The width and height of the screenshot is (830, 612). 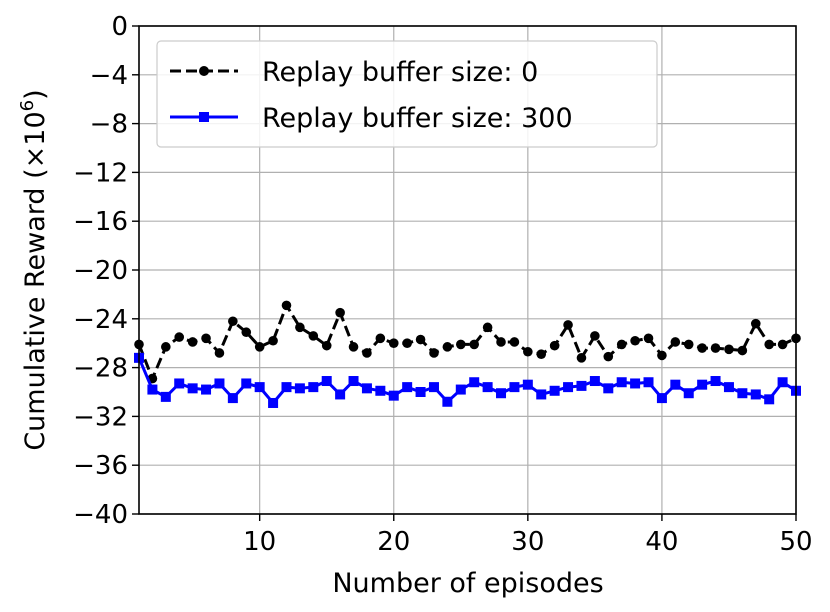 I want to click on y-tick-label: −4, so click(x=109, y=76).